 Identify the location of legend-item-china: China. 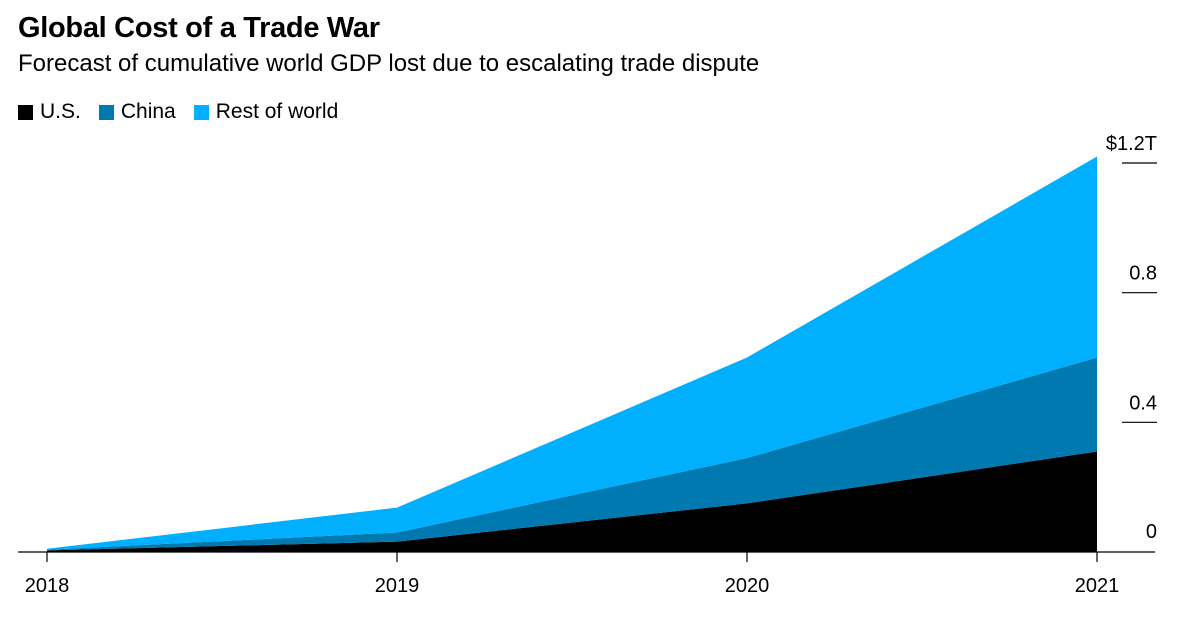
(137, 112).